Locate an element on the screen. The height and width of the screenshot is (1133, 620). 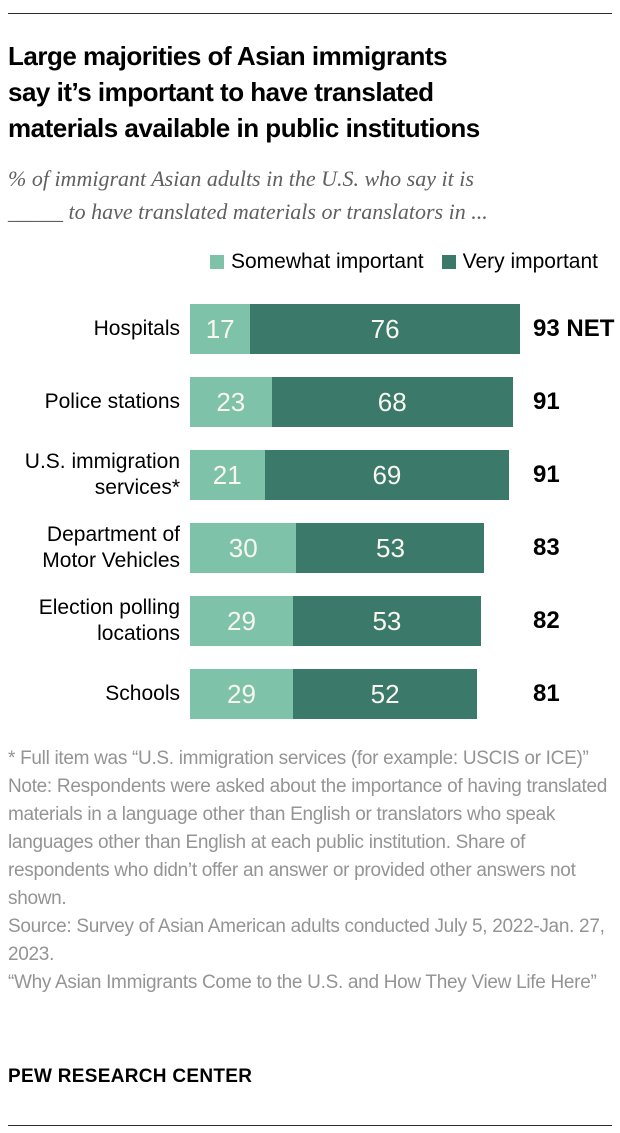
category-label-text: U.S. immigration services* is located at coordinates (102, 474).